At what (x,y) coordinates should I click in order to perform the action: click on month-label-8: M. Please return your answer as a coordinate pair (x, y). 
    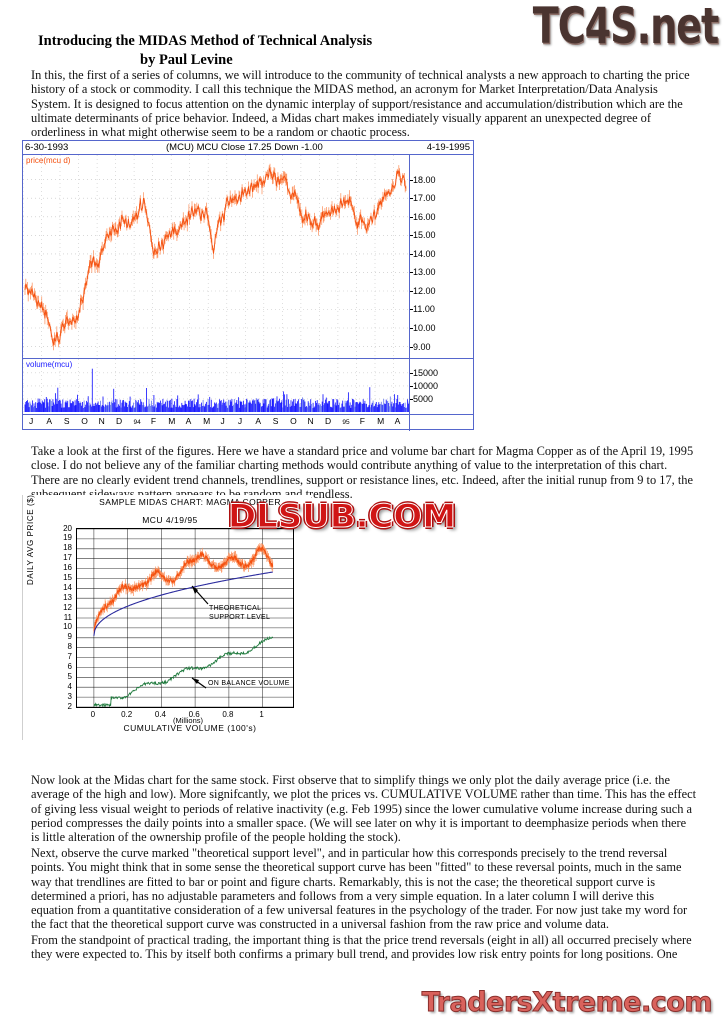
    Looking at the image, I should click on (172, 421).